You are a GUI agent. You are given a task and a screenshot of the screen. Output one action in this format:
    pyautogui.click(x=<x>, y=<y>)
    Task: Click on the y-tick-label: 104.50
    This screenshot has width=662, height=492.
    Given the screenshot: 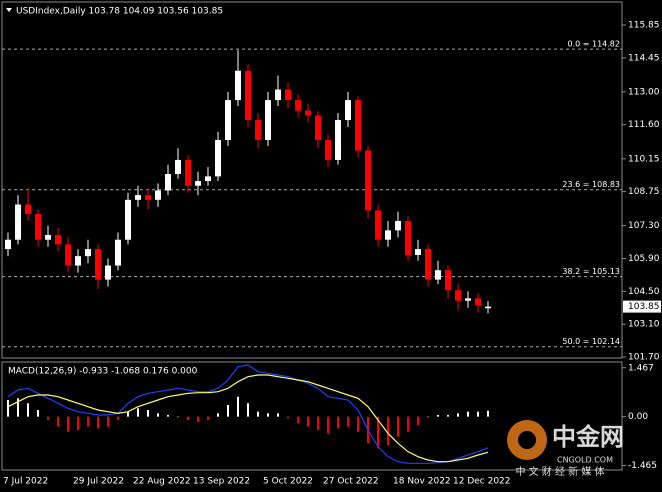 What is the action you would take?
    pyautogui.click(x=644, y=292)
    